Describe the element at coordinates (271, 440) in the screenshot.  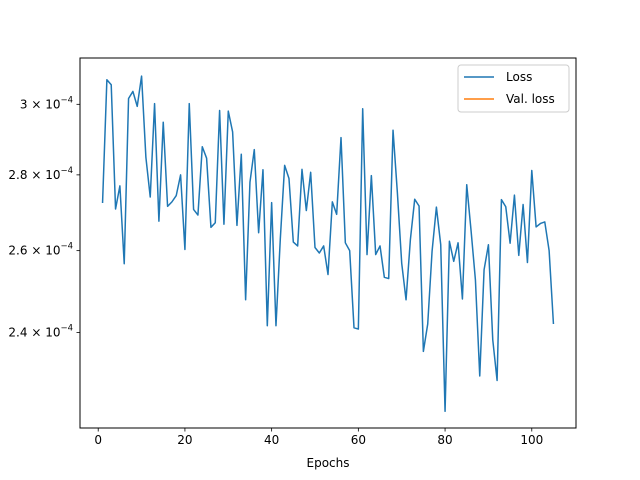
I see `x-tick-label: 40` at that location.